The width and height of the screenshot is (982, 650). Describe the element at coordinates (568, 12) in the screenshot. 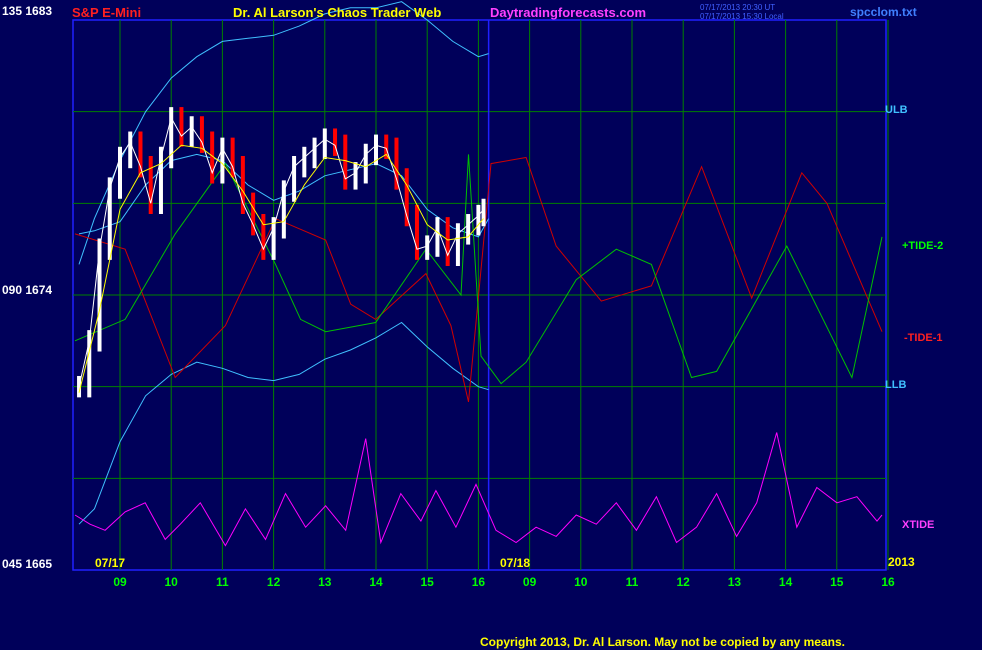

I see `site-link: Daytradingforecasts.com` at that location.